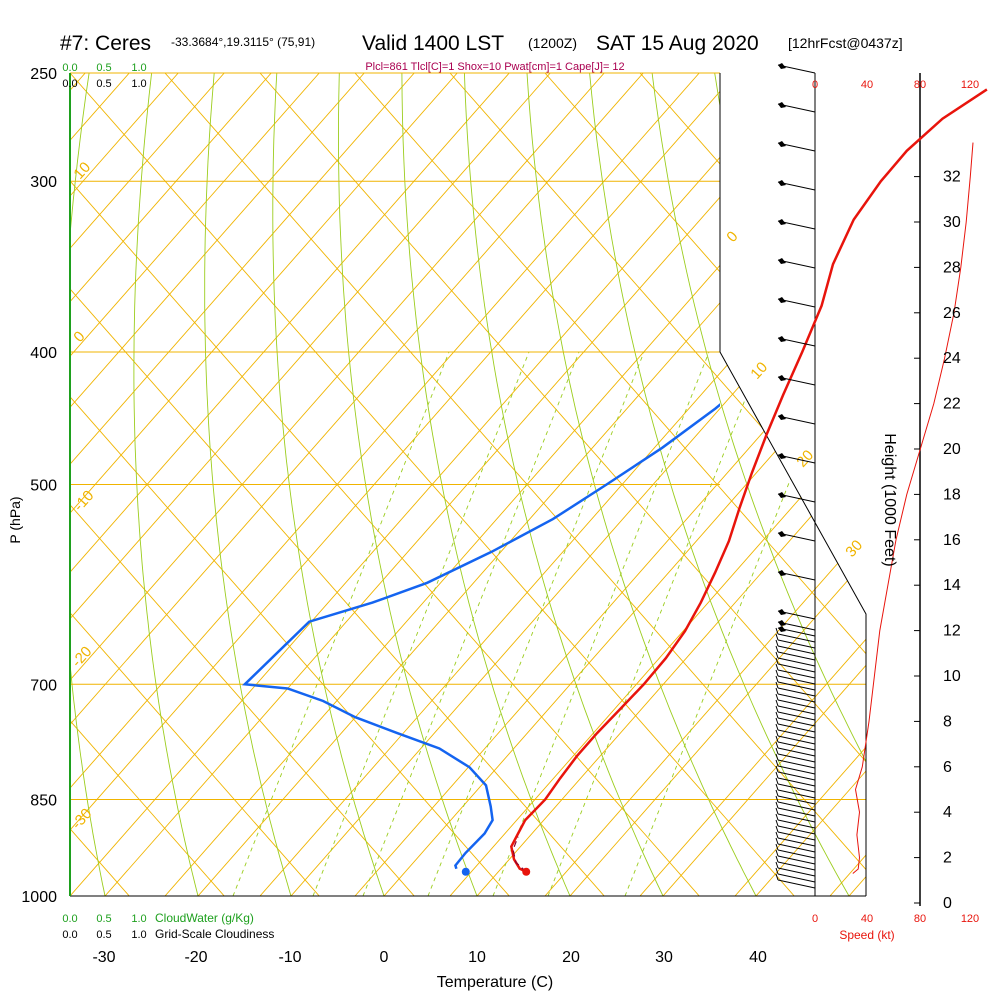 Image resolution: width=1000 pixels, height=1000 pixels. I want to click on height-tick-label: 24, so click(952, 358).